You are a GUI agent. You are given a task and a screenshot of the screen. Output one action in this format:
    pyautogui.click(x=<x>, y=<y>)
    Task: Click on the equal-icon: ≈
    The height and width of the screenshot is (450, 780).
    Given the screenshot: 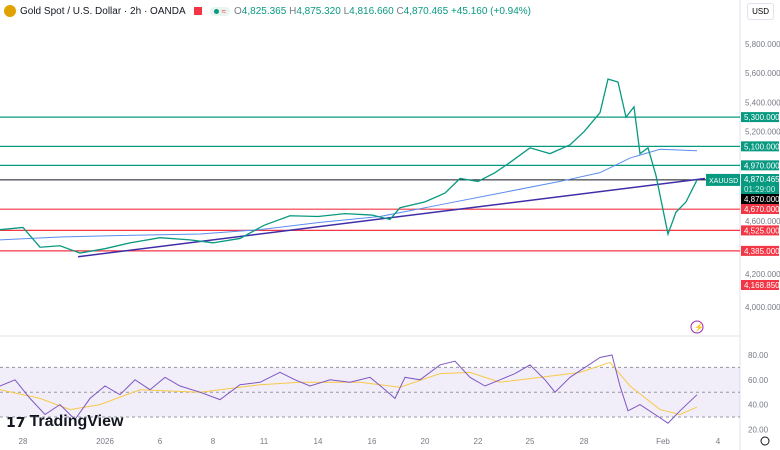 What is the action you would take?
    pyautogui.click(x=224, y=11)
    